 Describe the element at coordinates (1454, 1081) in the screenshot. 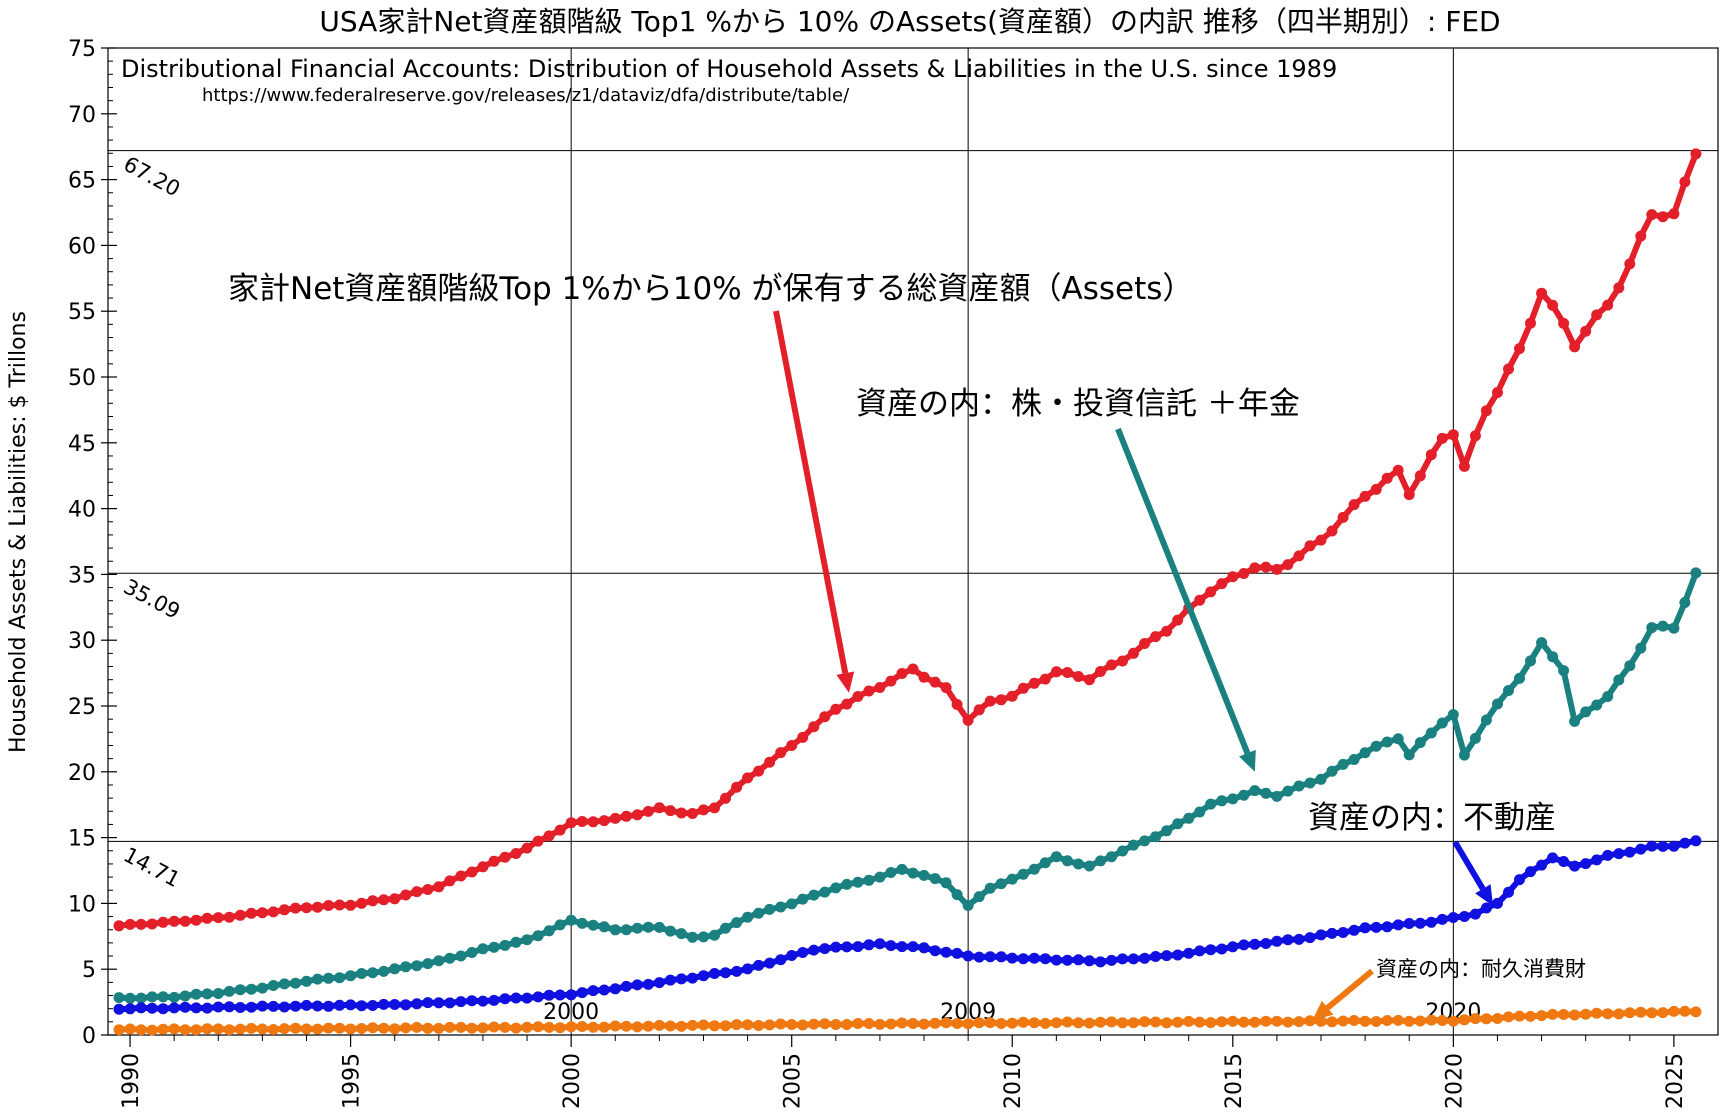

I see `x-tick-label: 2020` at that location.